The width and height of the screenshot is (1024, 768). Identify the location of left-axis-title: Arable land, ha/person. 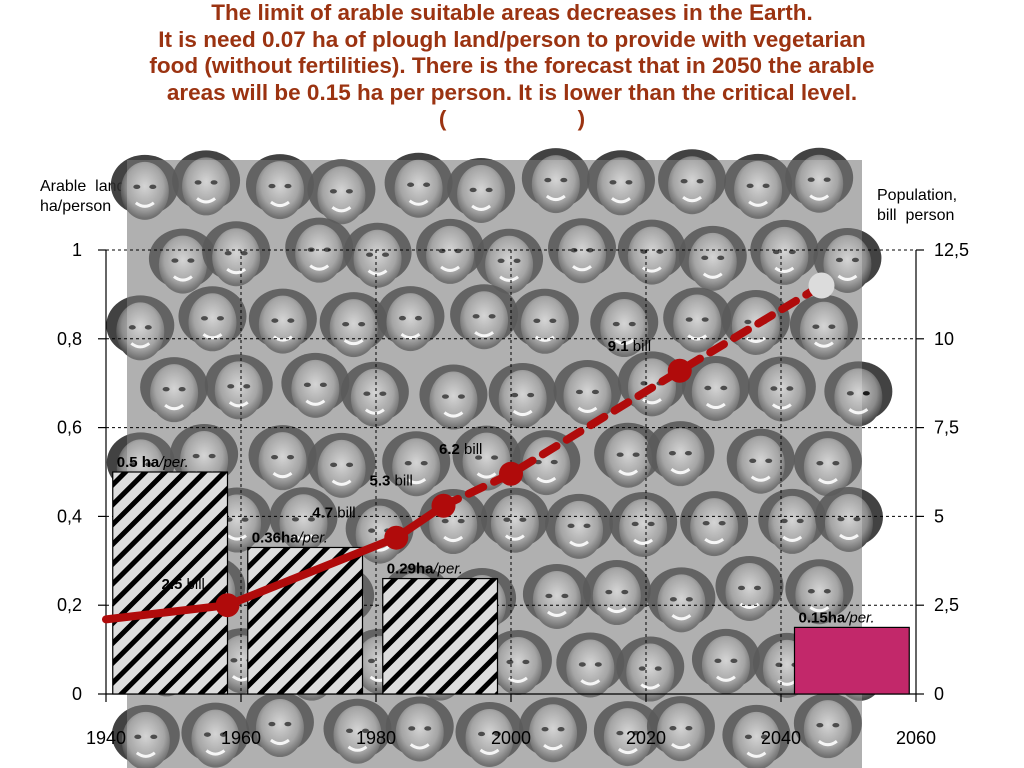
(85, 197).